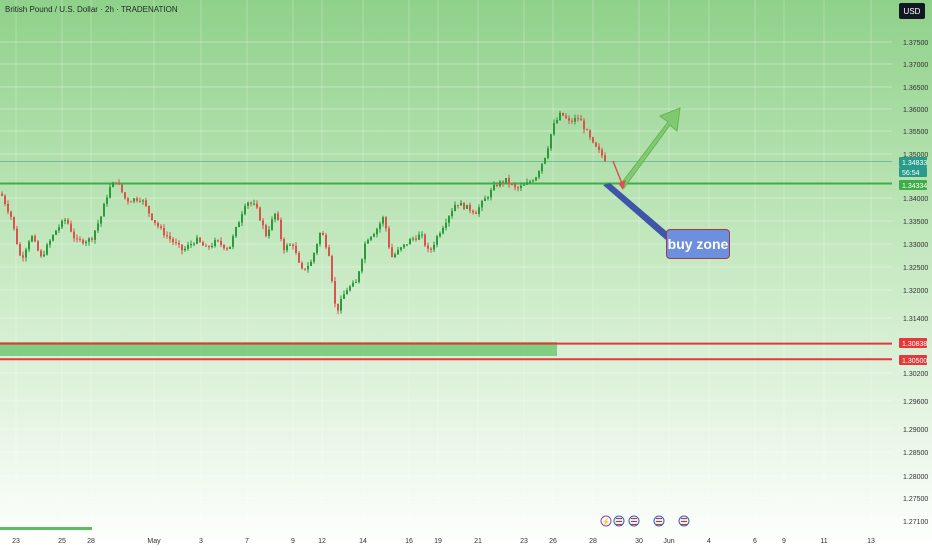  Describe the element at coordinates (915, 477) in the screenshot. I see `y-tick-label: 1.28000` at that location.